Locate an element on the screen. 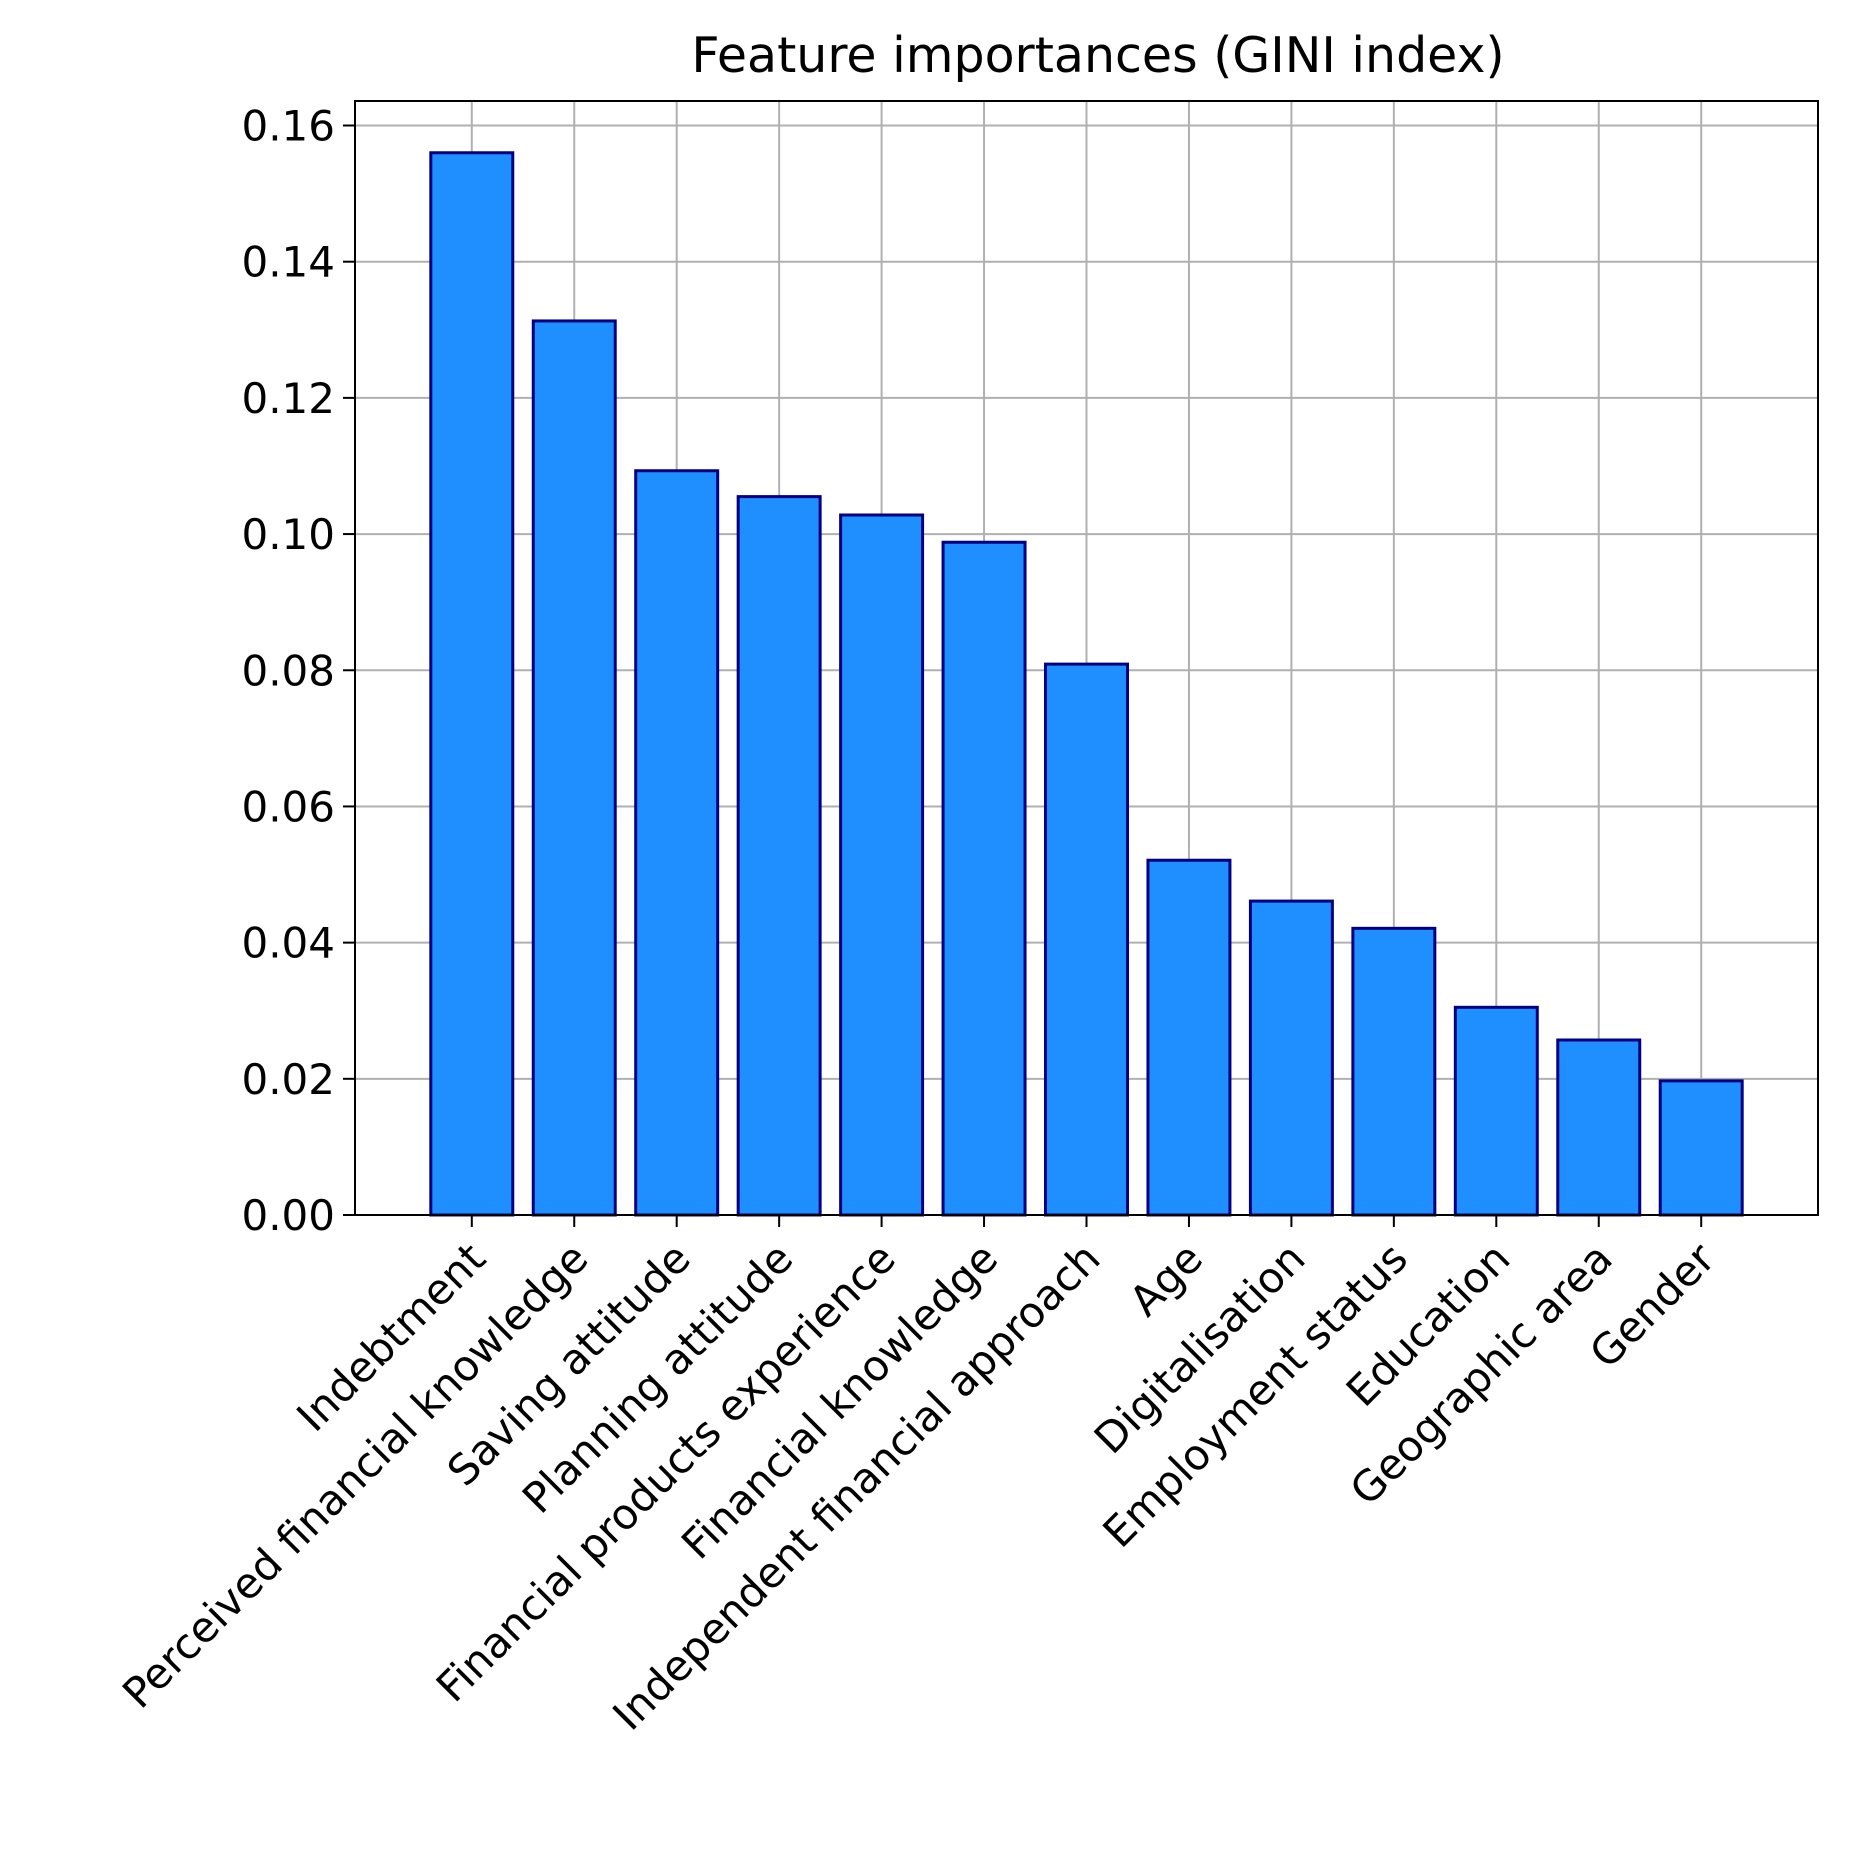 The image size is (1870, 1868). bar-age is located at coordinates (1189, 1037).